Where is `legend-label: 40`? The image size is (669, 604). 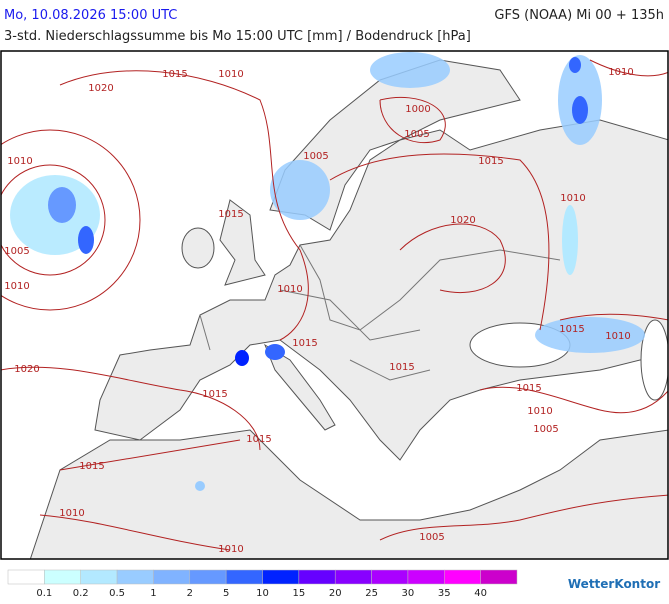 legend-label: 40 is located at coordinates (480, 593).